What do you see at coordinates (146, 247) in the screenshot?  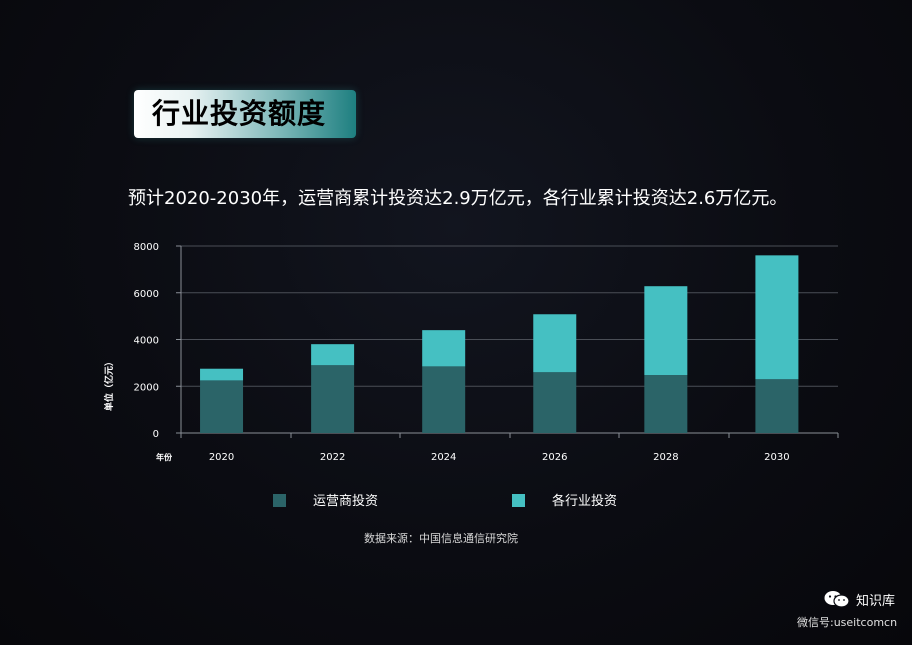 I see `y-tick-label: 8000` at bounding box center [146, 247].